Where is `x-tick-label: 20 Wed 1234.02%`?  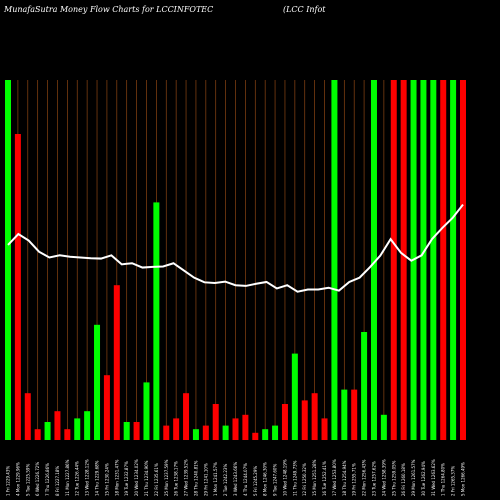 x-tick-label: 20 Wed 1234.02% is located at coordinates (136, 477).